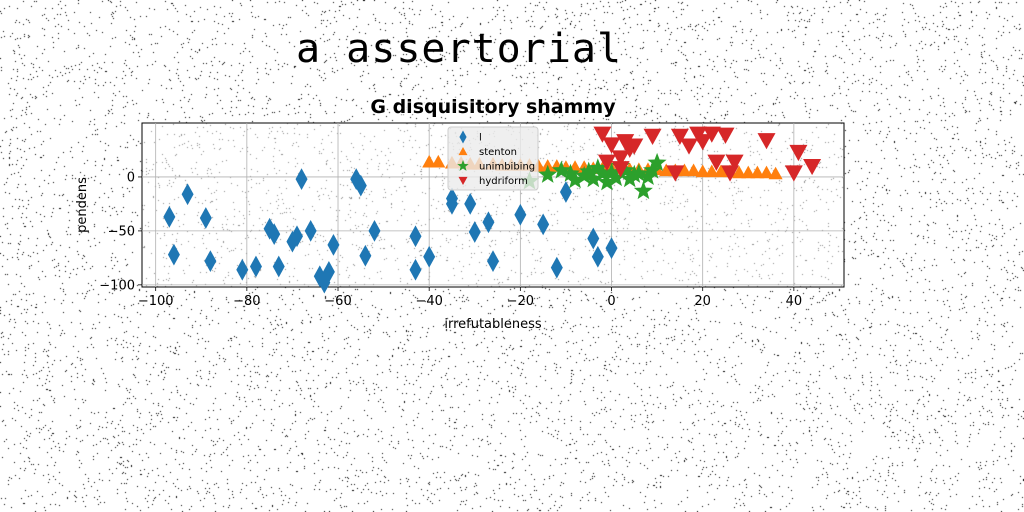 The width and height of the screenshot is (1024, 512). I want to click on legend-frame, so click(493, 158).